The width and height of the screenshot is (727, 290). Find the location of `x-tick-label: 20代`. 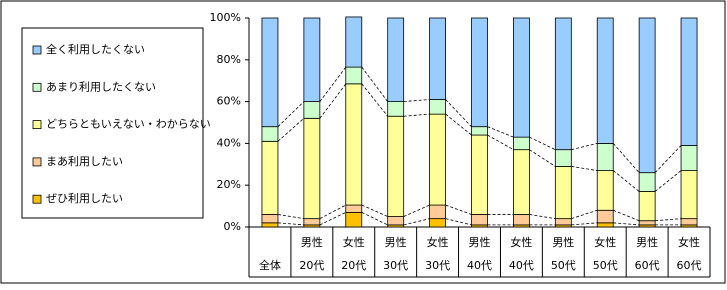

x-tick-label: 20代 is located at coordinates (311, 265).